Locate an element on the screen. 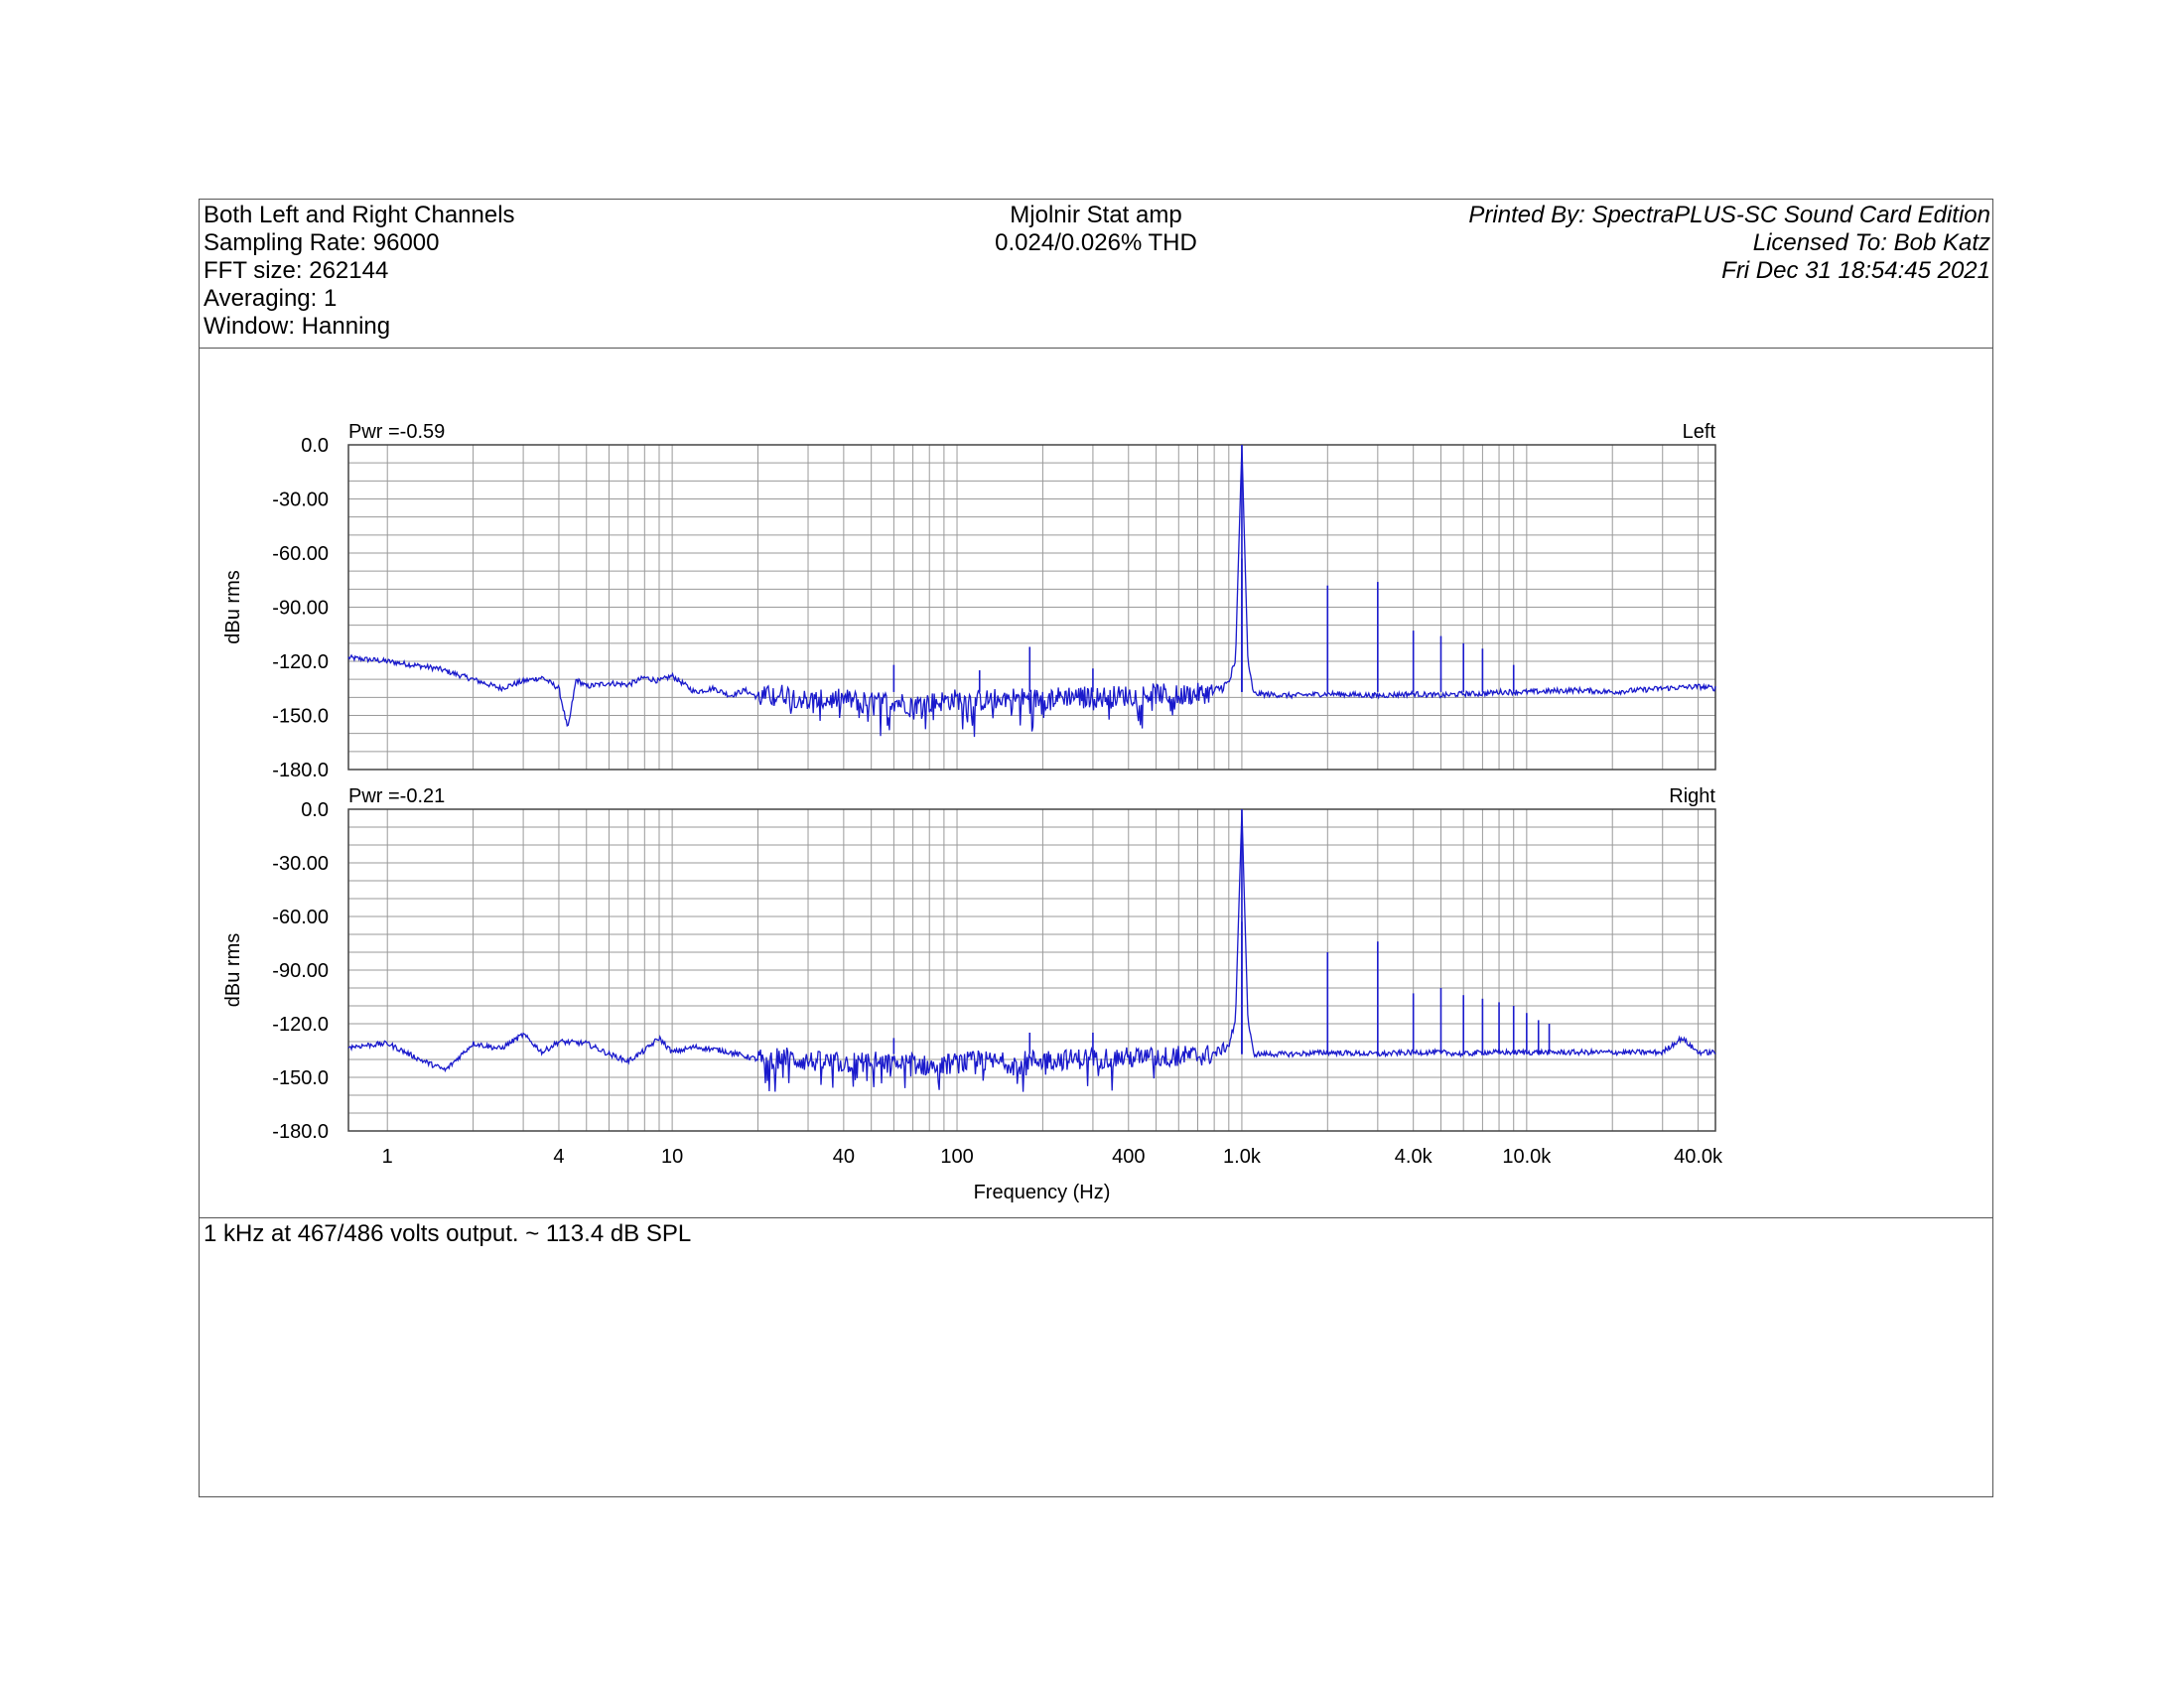 This screenshot has height=1688, width=2184. device-name: Mjolnir Stat amp is located at coordinates (1096, 215).